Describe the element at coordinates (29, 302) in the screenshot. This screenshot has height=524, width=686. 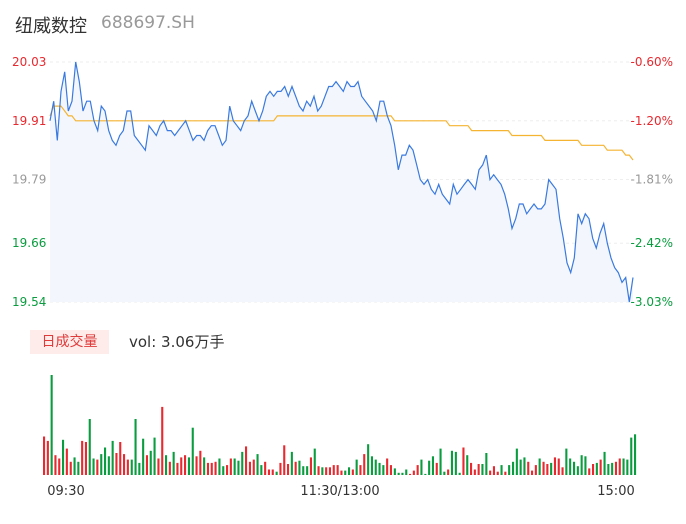
I see `y-tick-label-left: 19.54` at that location.